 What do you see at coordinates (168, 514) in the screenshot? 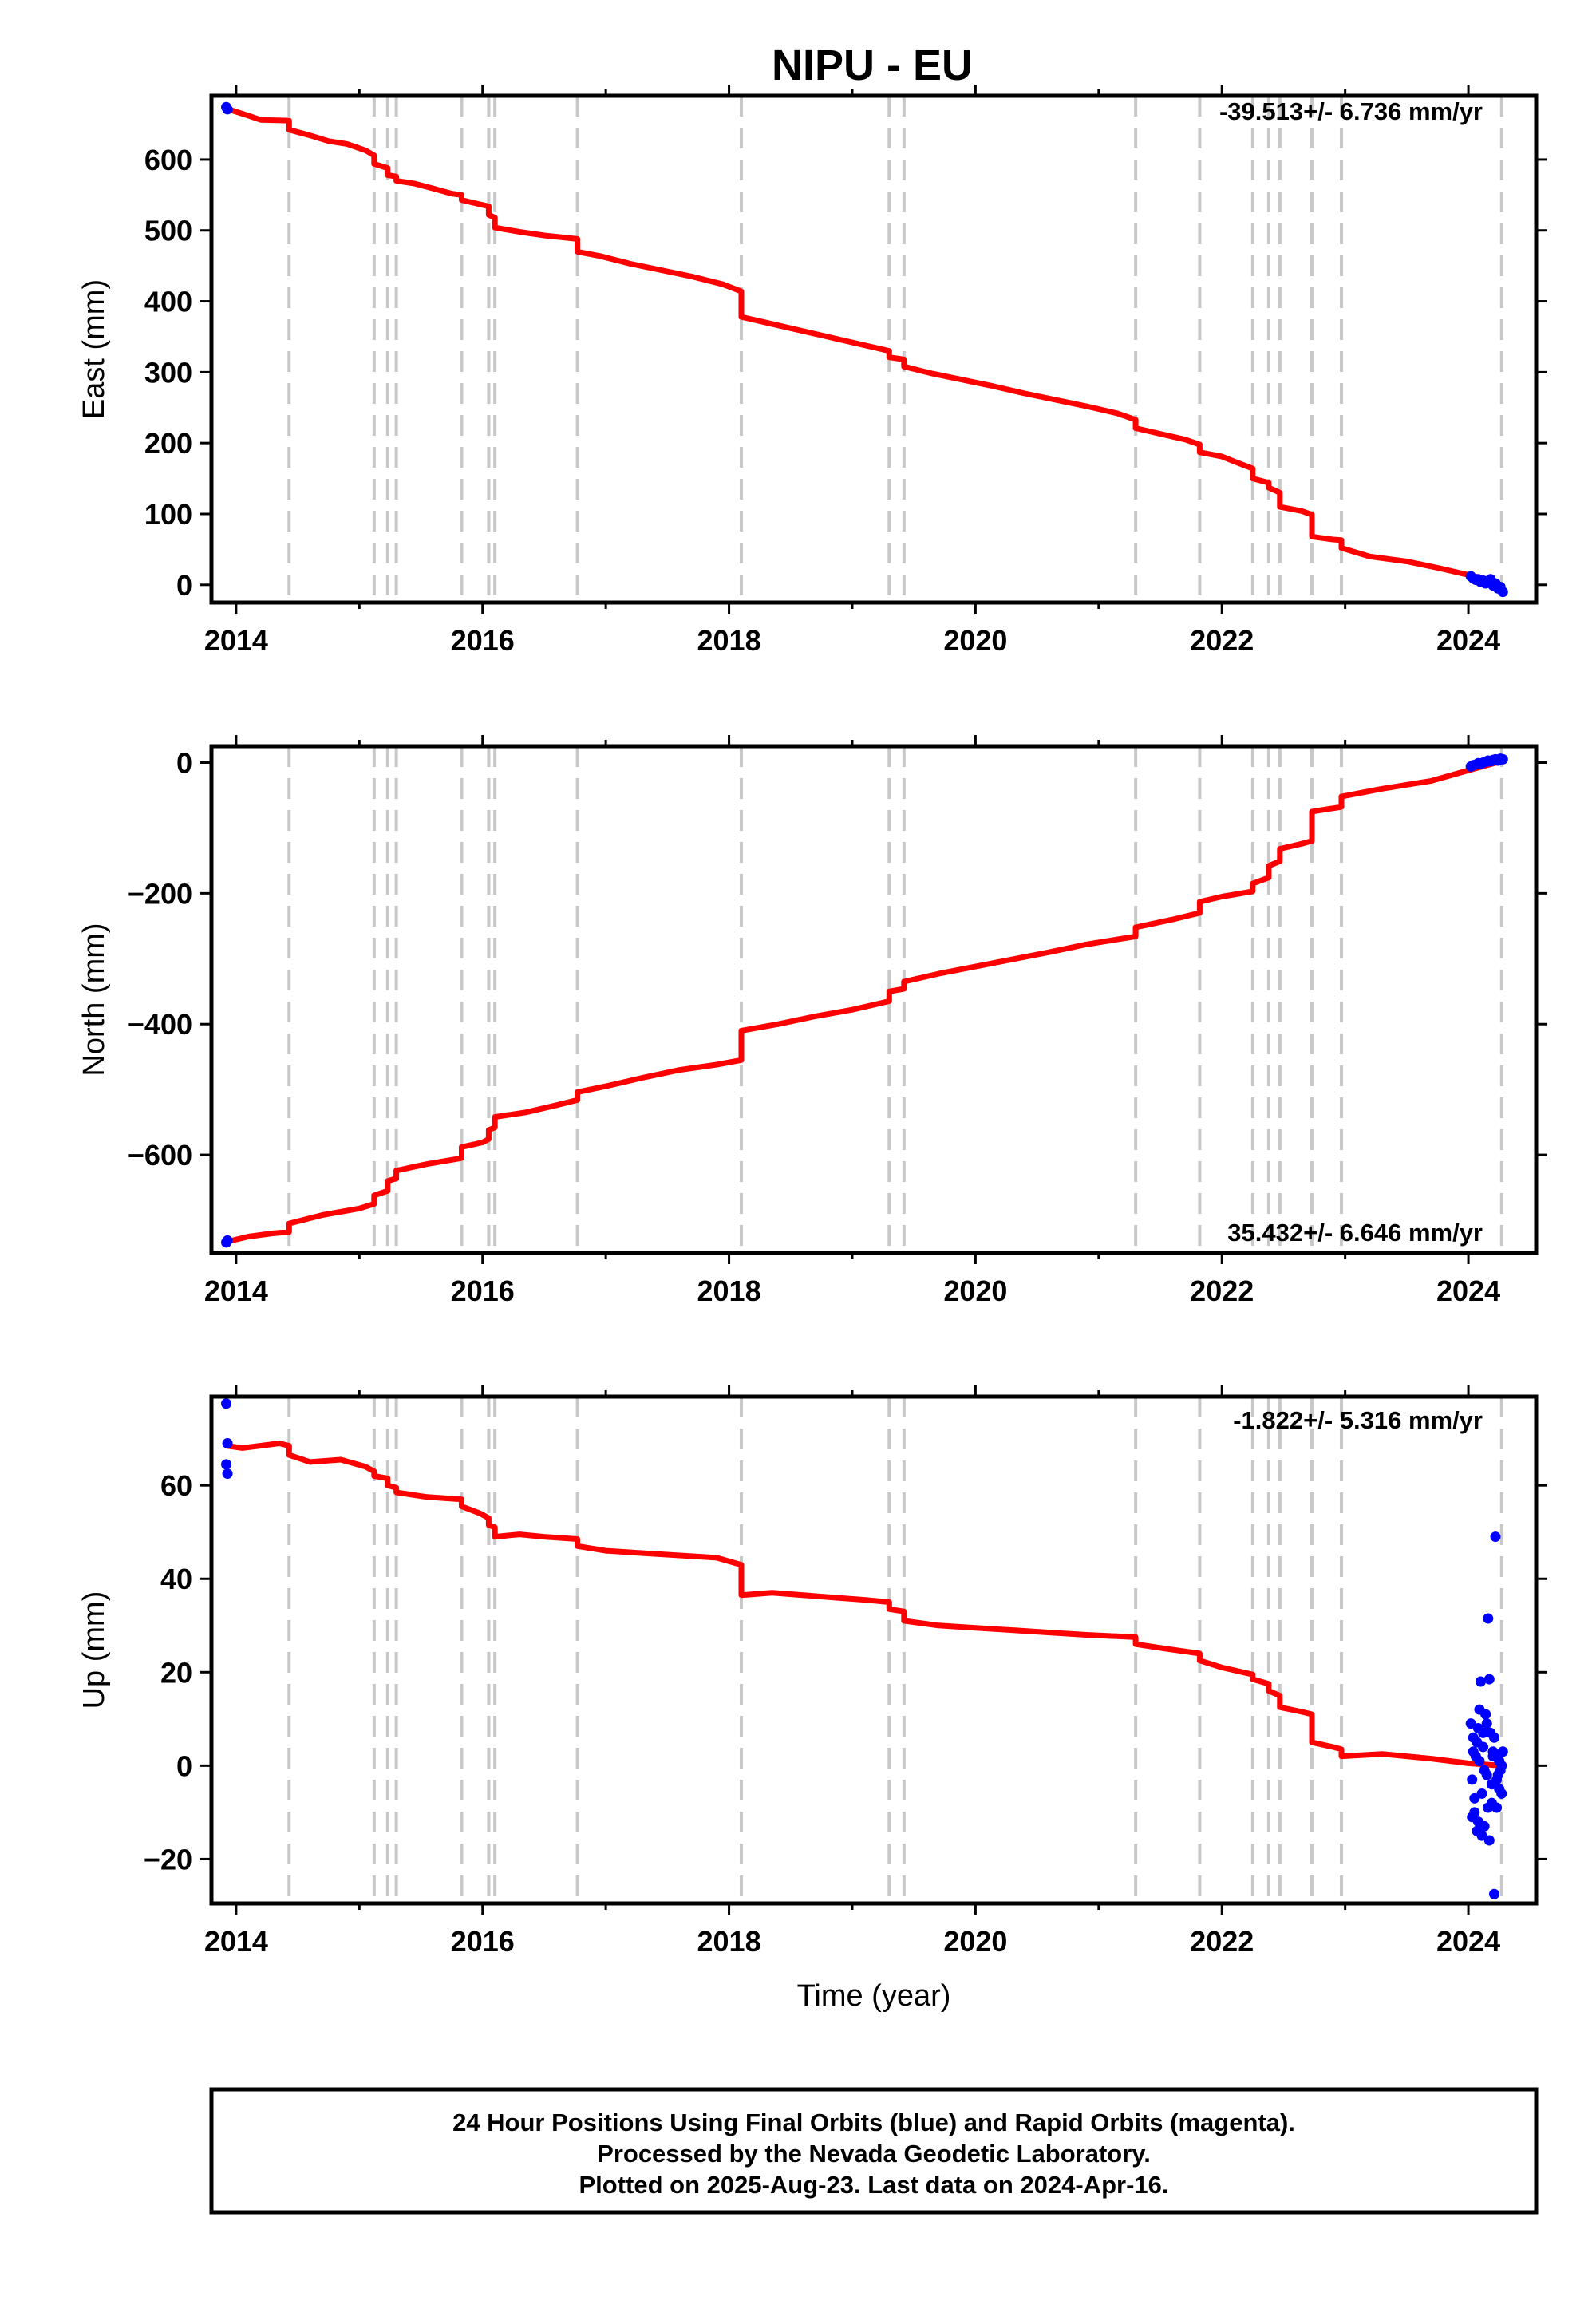
I see `y-tick-label: 100` at bounding box center [168, 514].